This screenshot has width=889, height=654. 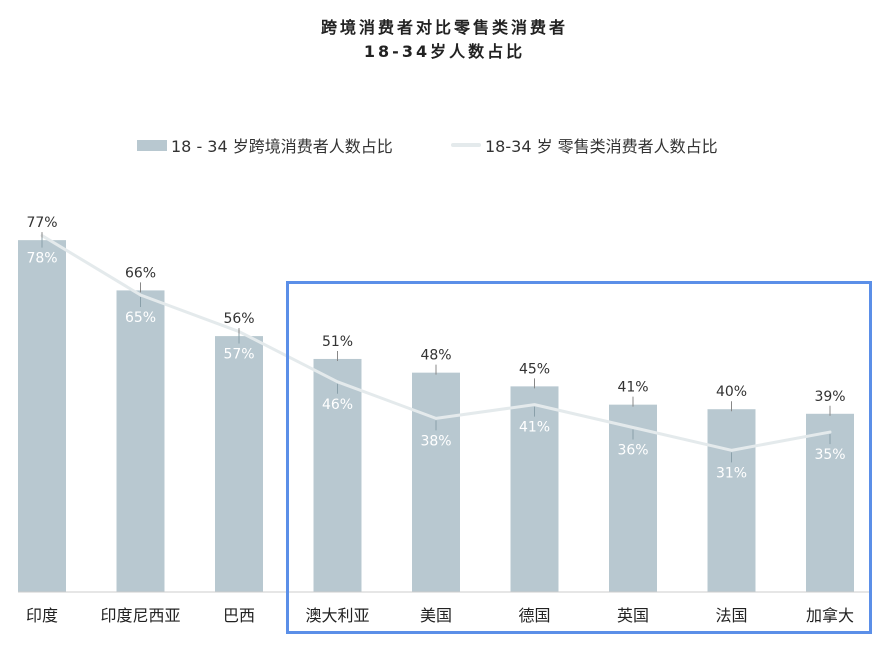 What do you see at coordinates (238, 355) in the screenshot?
I see `line-value-label: 57%` at bounding box center [238, 355].